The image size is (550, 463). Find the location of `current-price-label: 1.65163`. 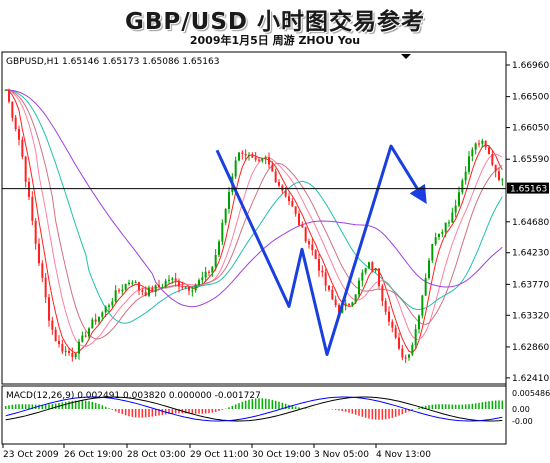

current-price-label: 1.65163 is located at coordinates (528, 190).